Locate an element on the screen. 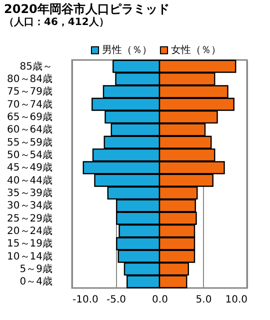  x-tick-label: -10.0 is located at coordinates (85, 300).